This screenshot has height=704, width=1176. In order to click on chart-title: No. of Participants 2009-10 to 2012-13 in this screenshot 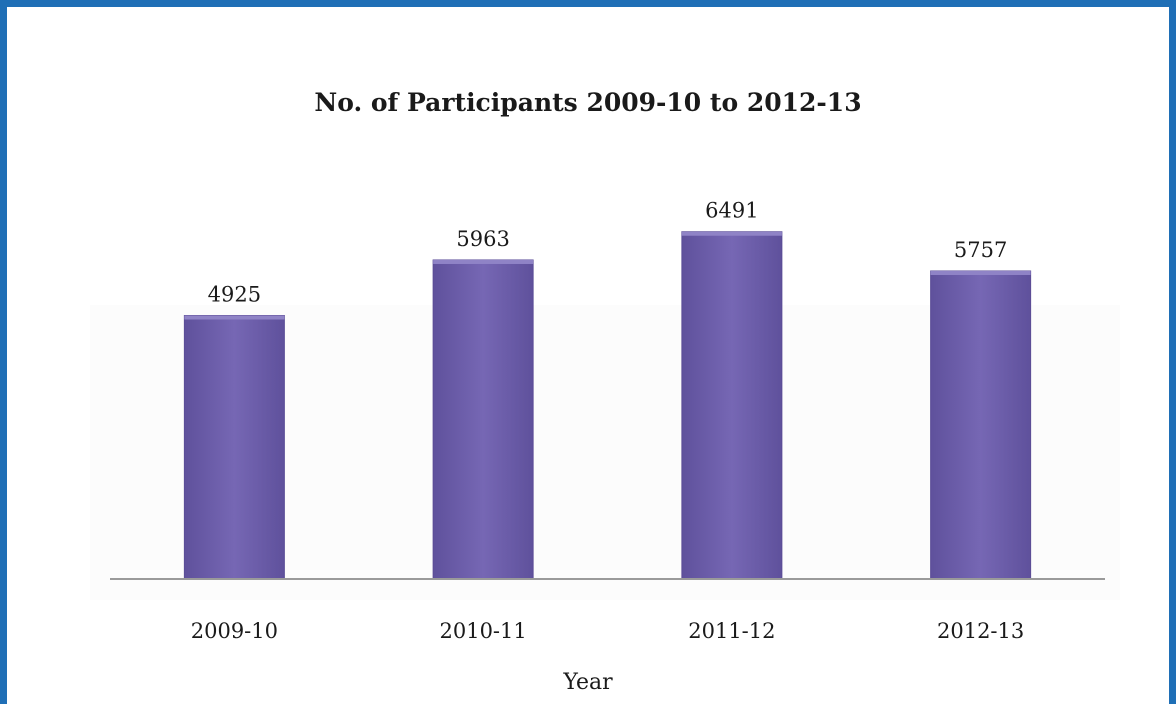, I will do `click(588, 102)`.